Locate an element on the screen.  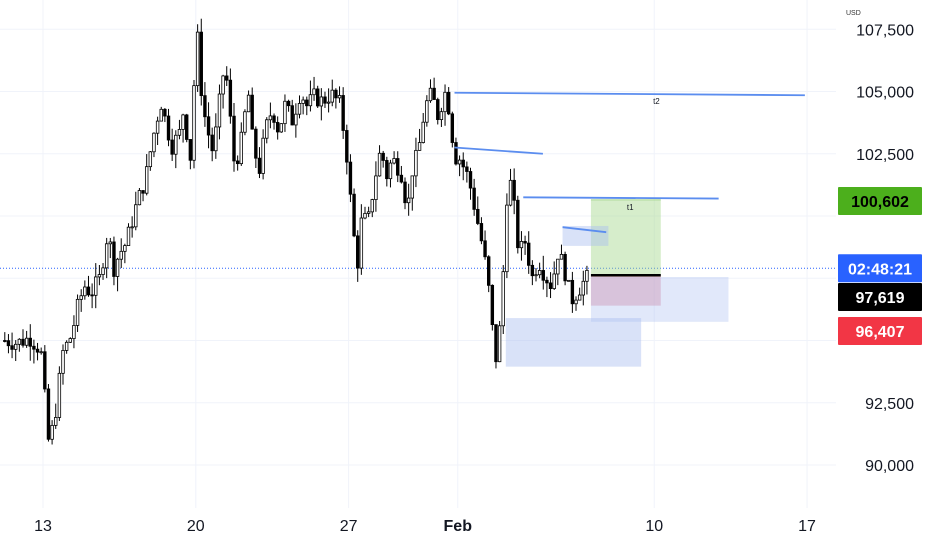
currency-label: USD is located at coordinates (853, 13).